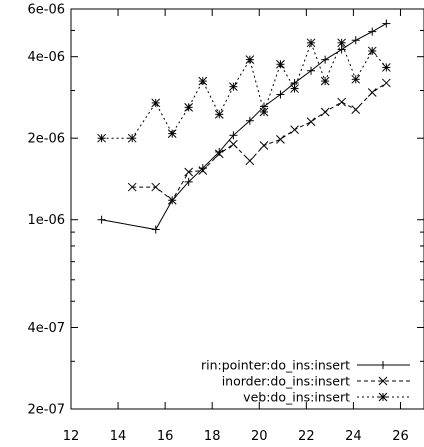  Describe the element at coordinates (46, 57) in the screenshot. I see `y-tick-label: 4e-06` at that location.